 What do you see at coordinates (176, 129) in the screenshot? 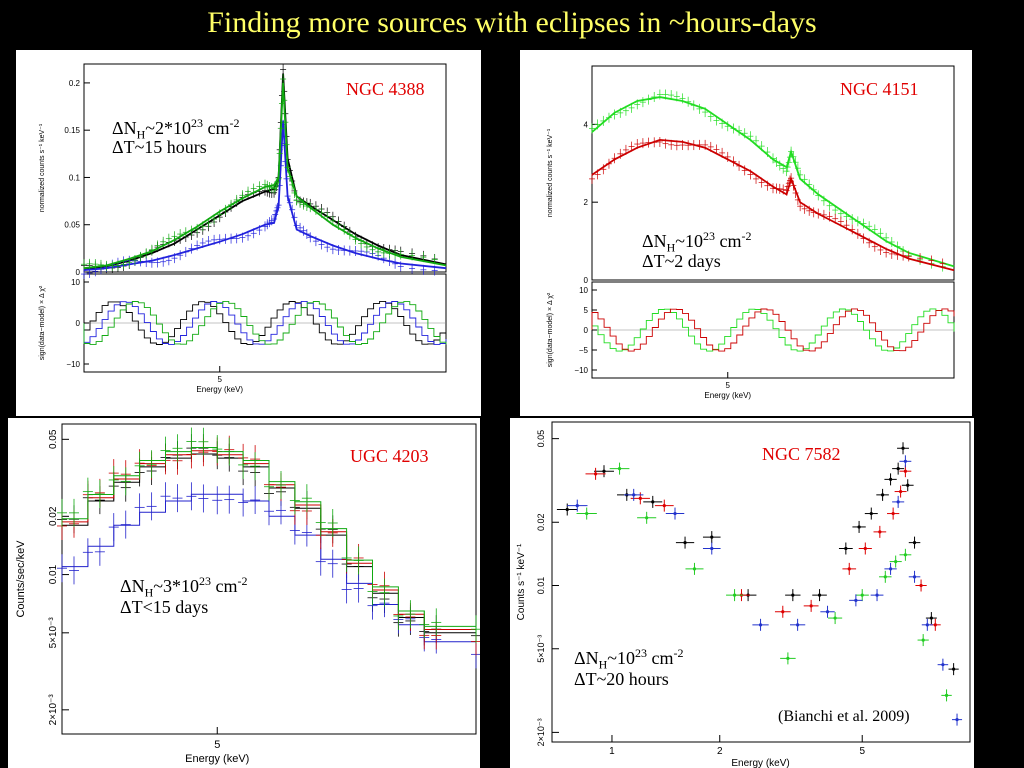
I see `nh-annotation: ΔNH~2*1023 cm-2` at bounding box center [176, 129].